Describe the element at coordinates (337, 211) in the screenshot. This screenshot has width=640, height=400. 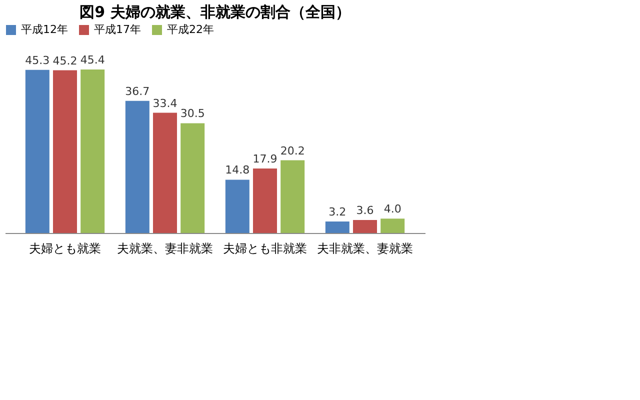
I see `data-label: 3.2` at that location.